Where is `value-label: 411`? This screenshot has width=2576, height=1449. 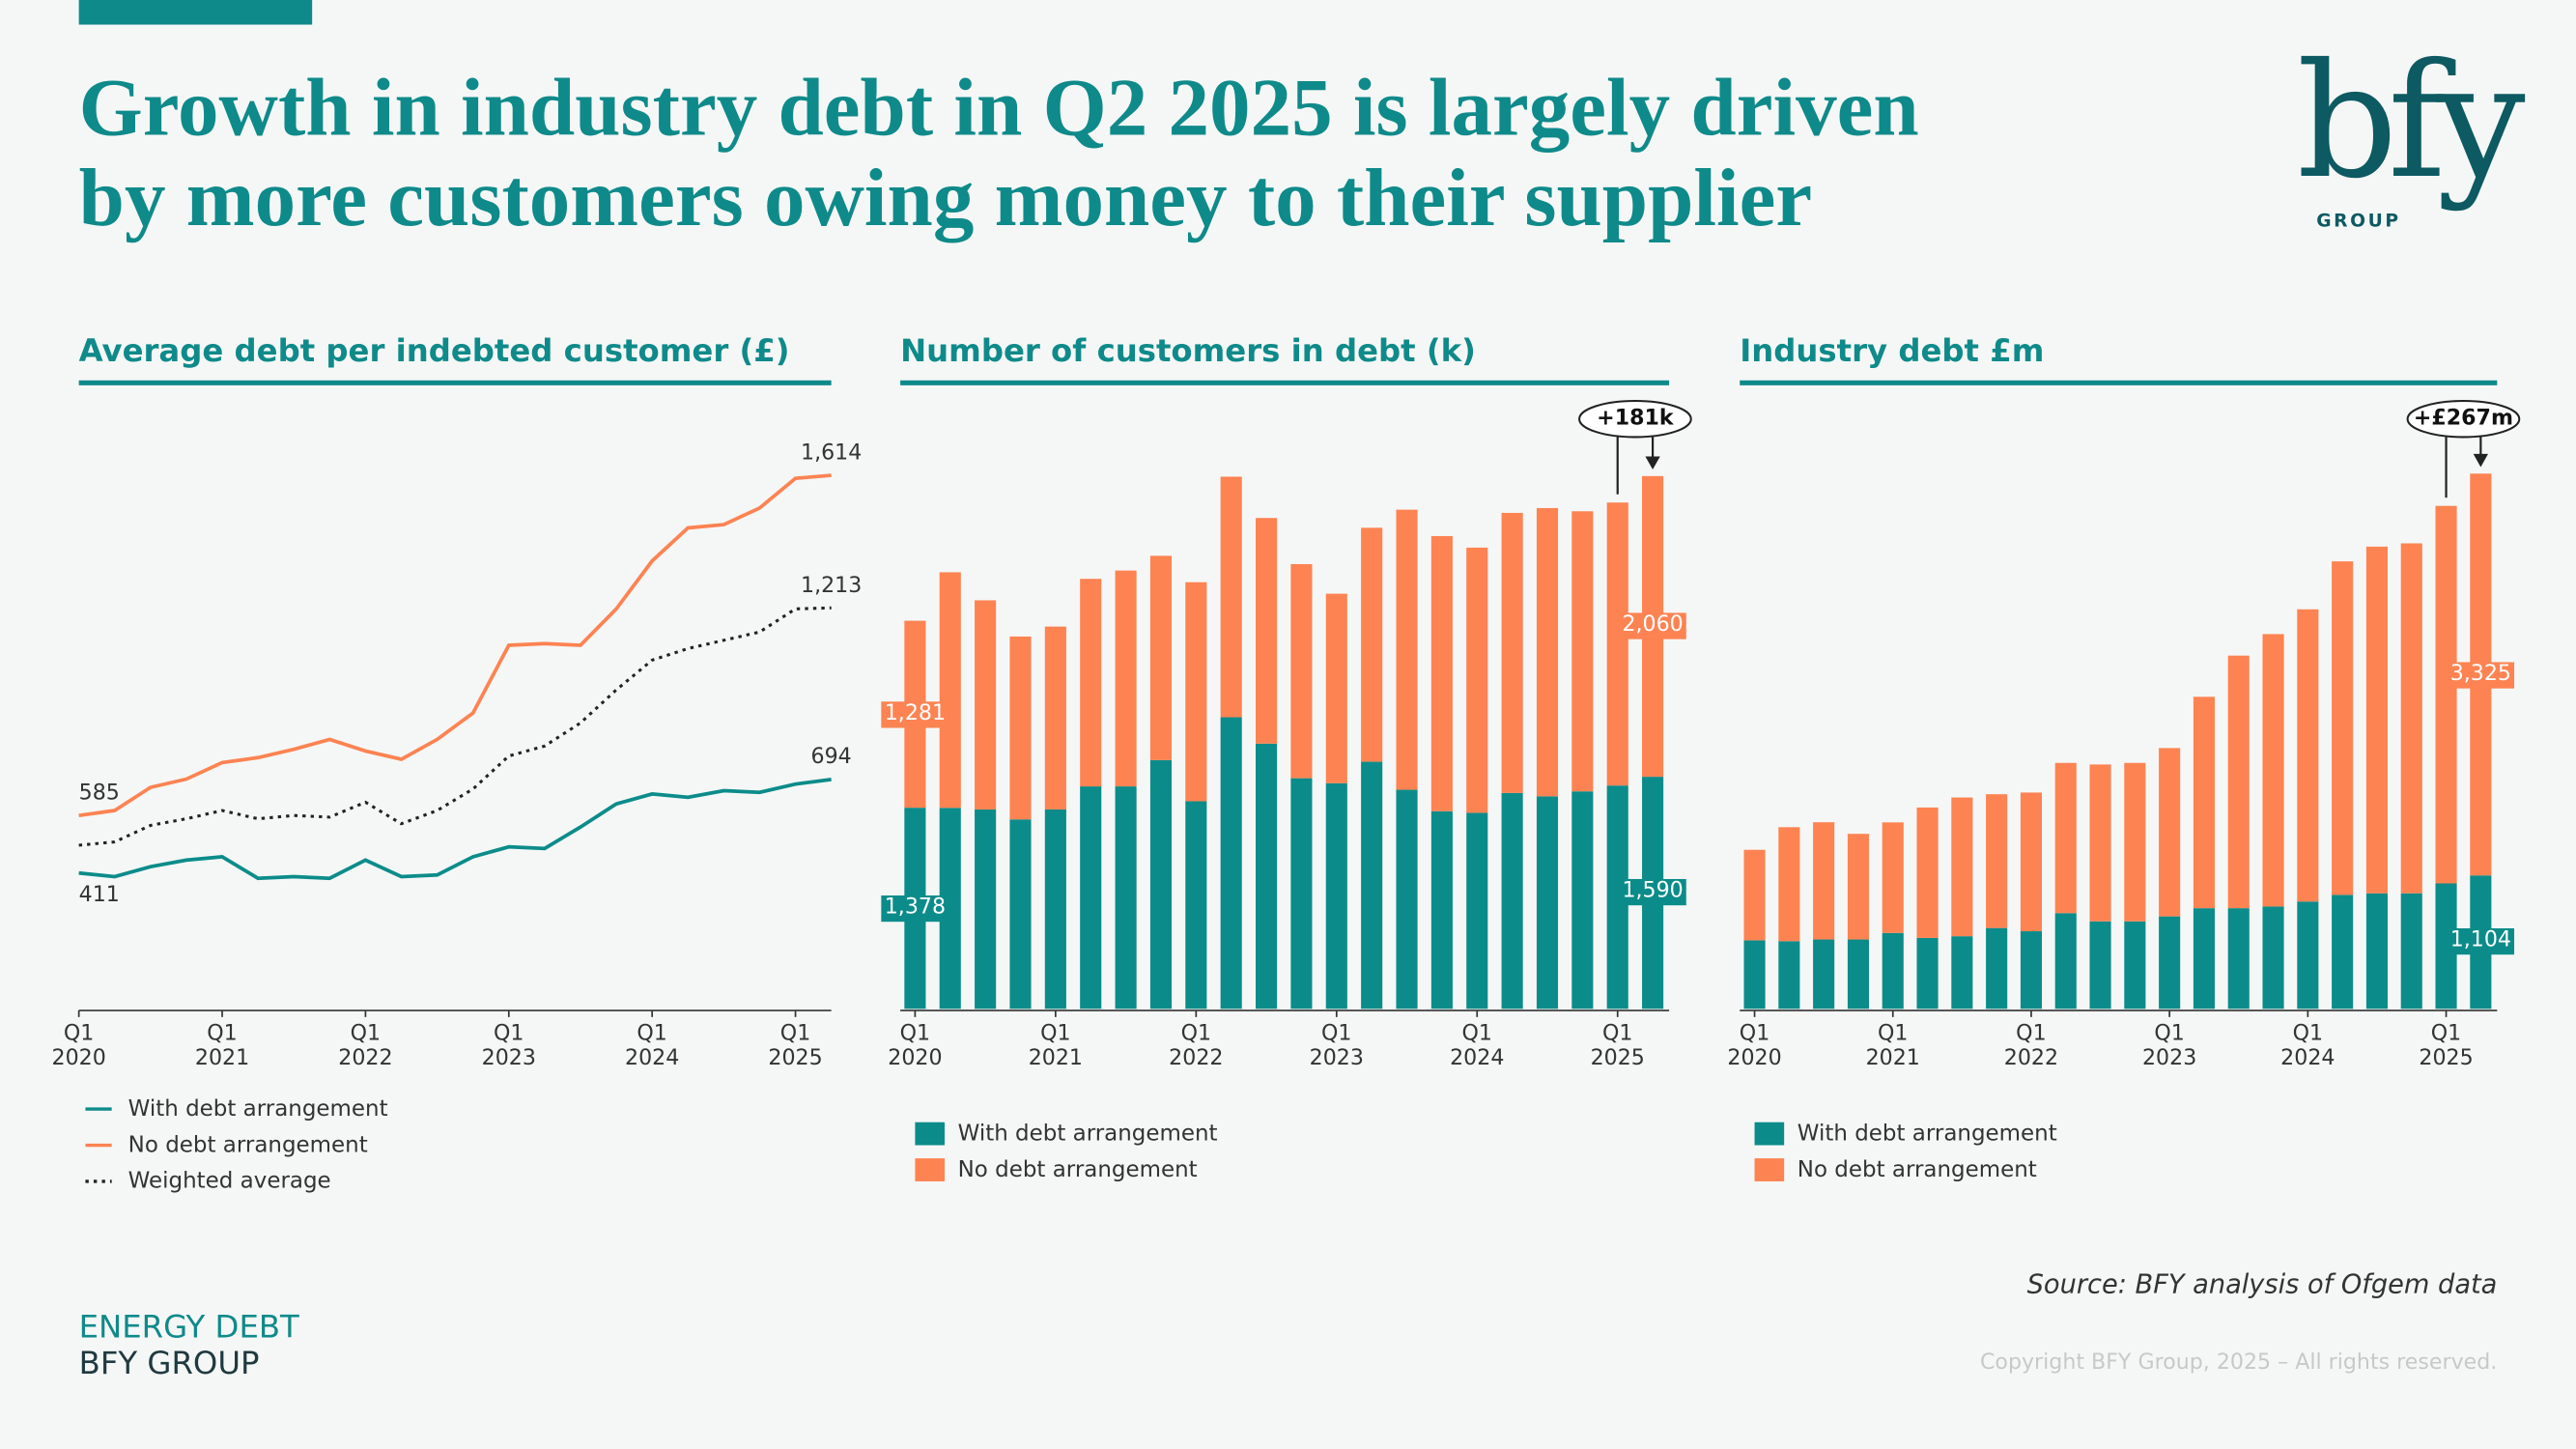
value-label: 411 is located at coordinates (99, 896).